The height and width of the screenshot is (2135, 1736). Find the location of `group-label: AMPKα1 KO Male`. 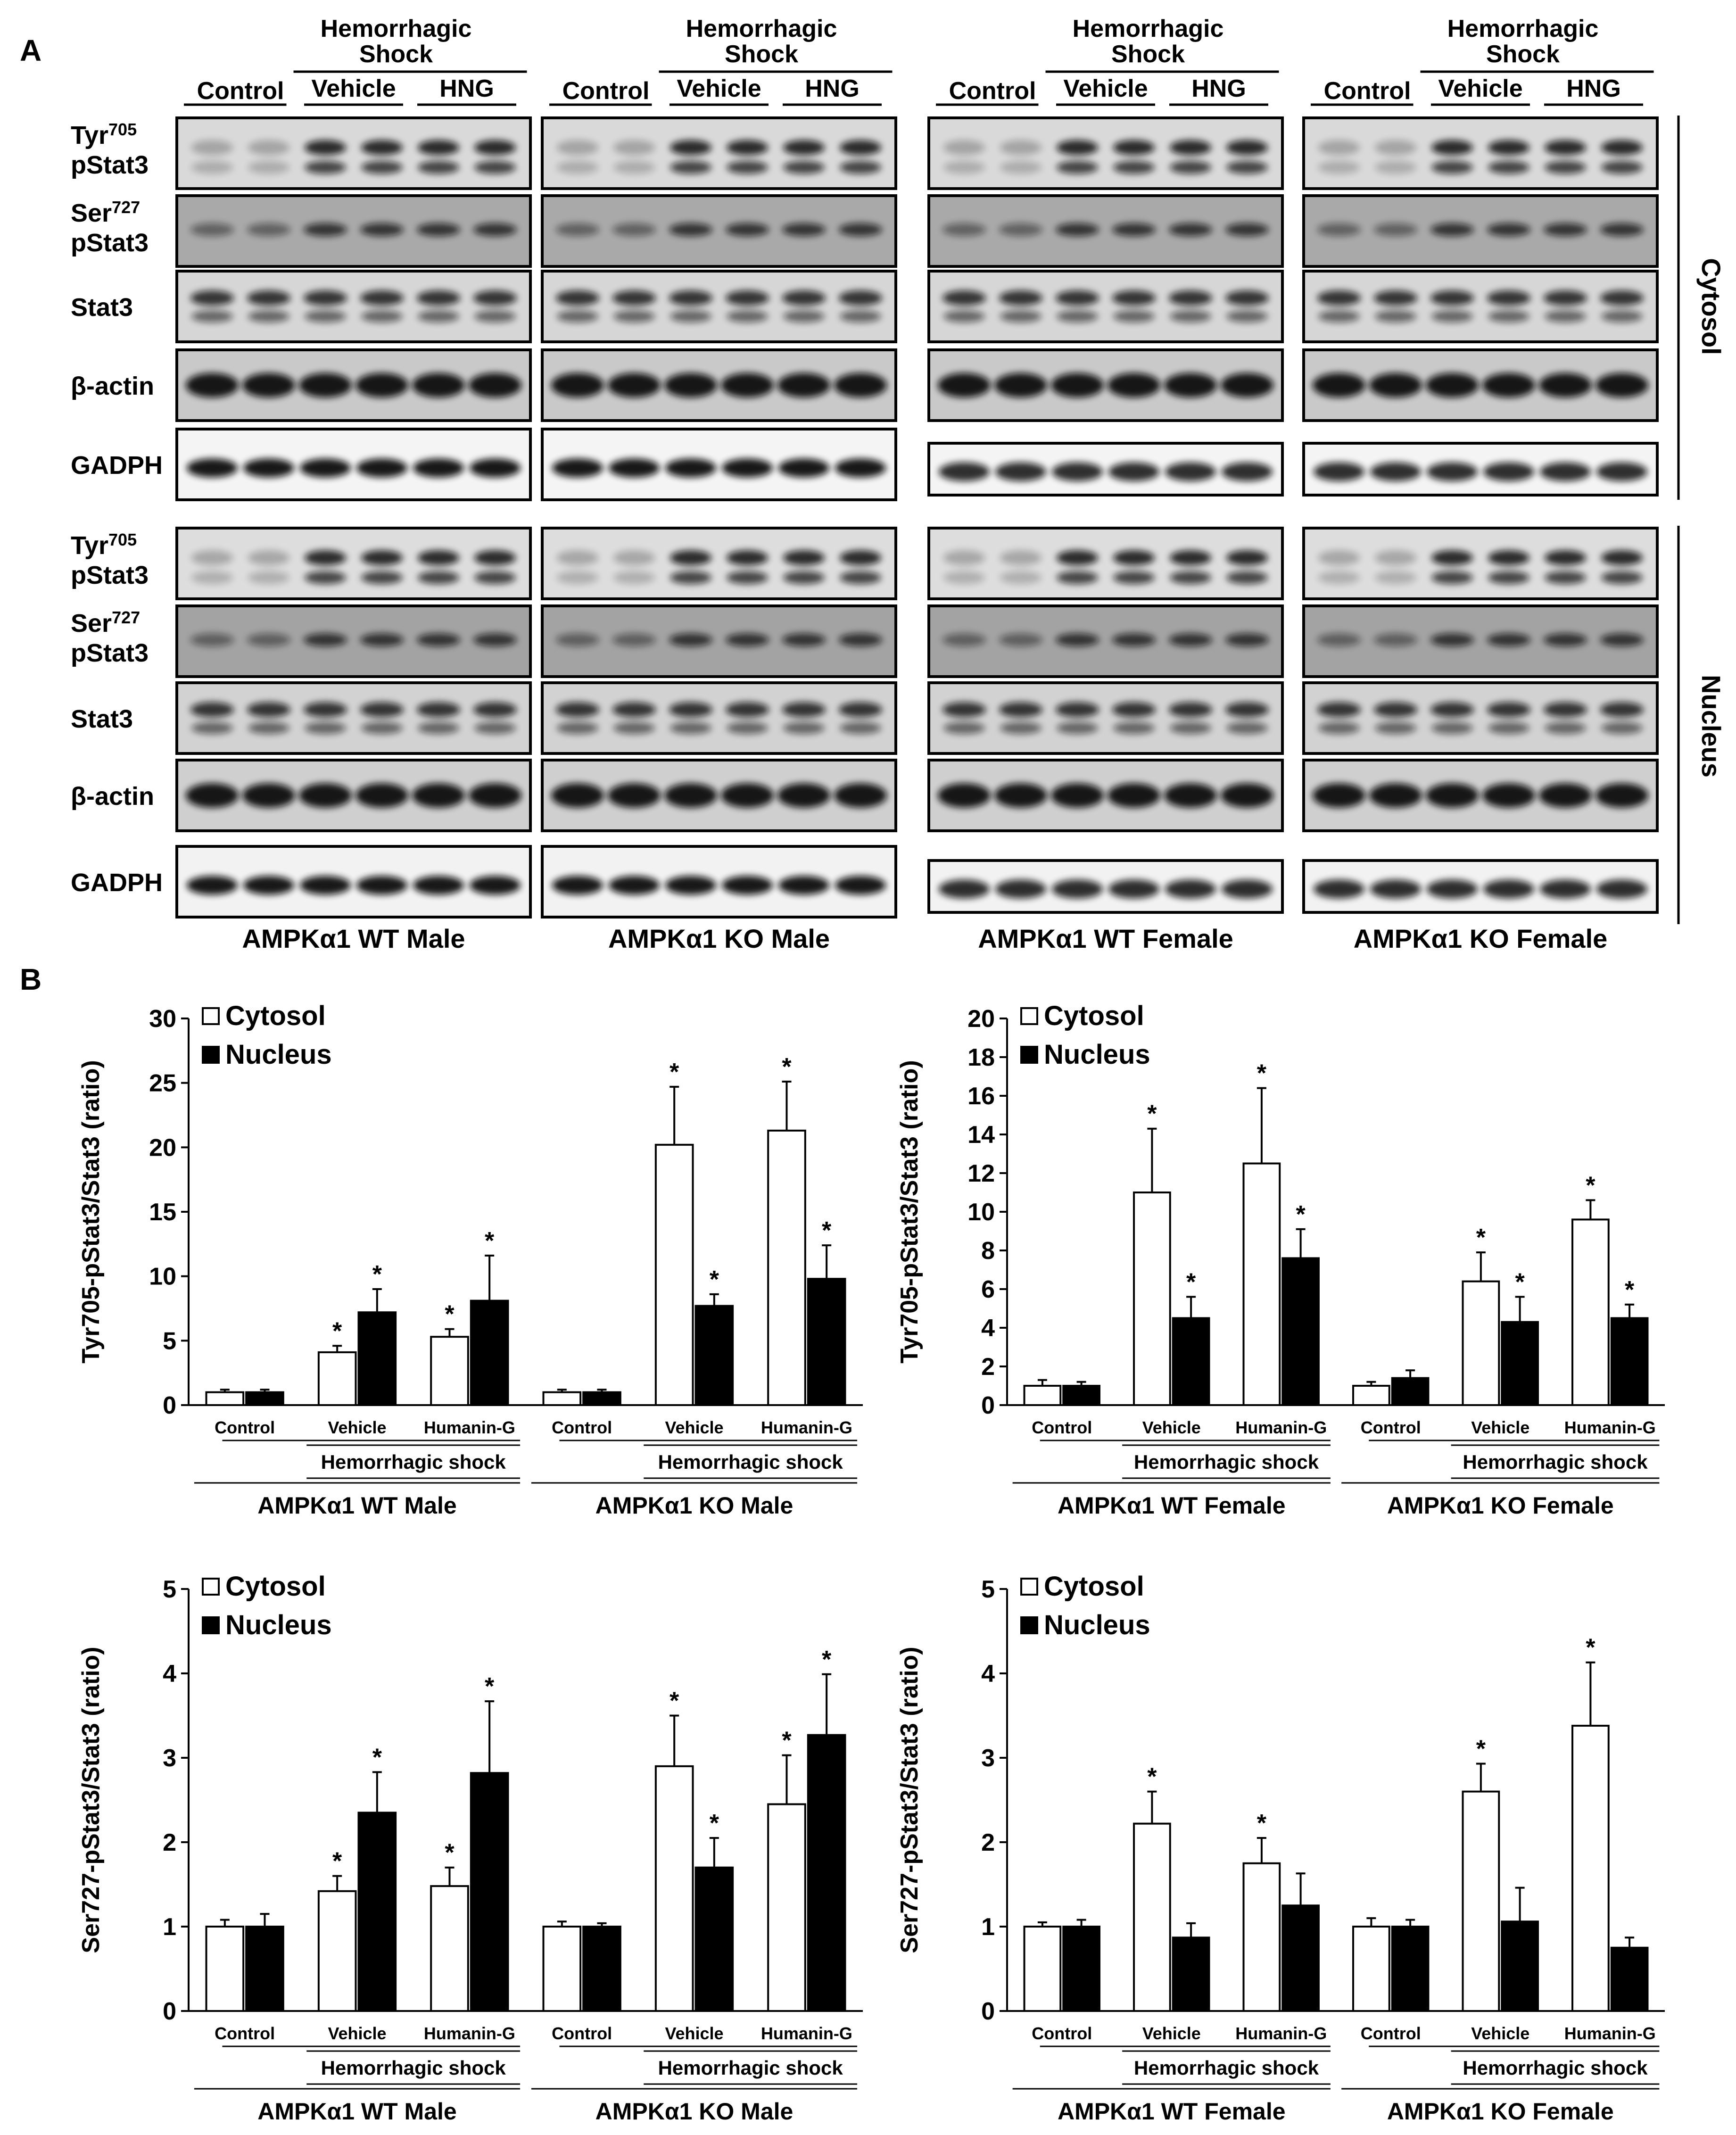

group-label: AMPKα1 KO Male is located at coordinates (694, 1506).